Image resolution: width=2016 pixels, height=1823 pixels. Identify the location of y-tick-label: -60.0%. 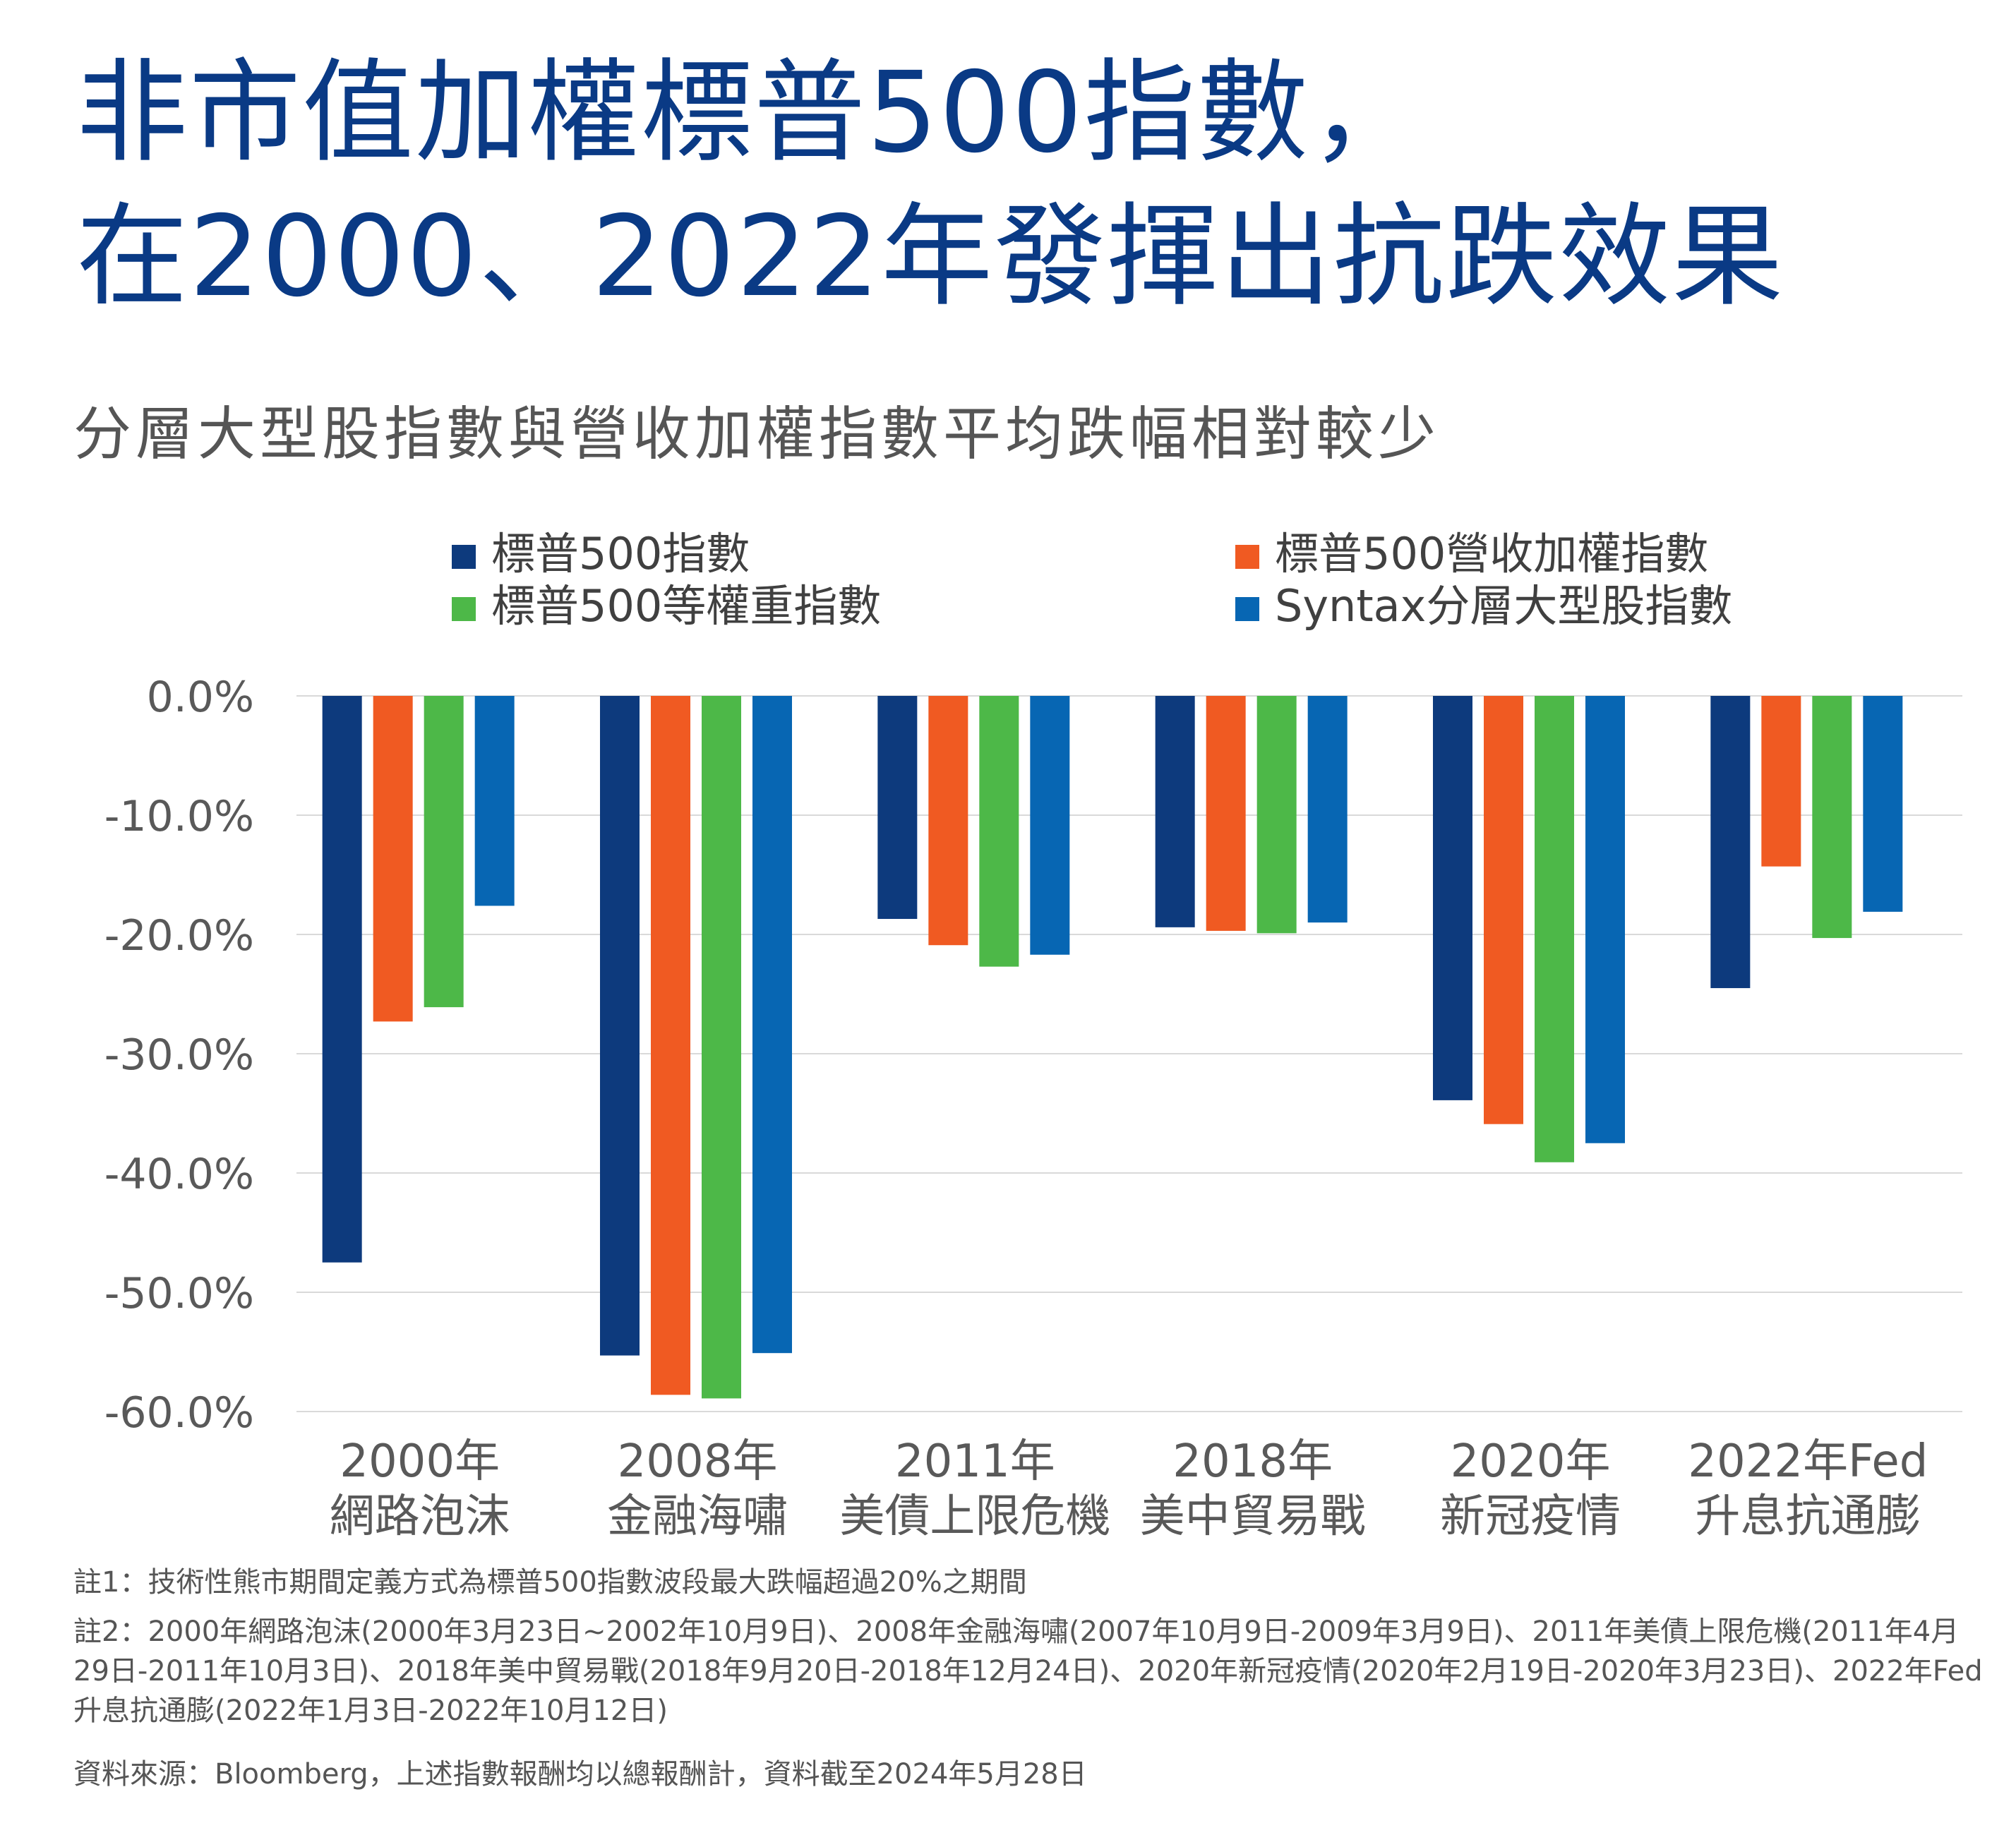
(179, 1413).